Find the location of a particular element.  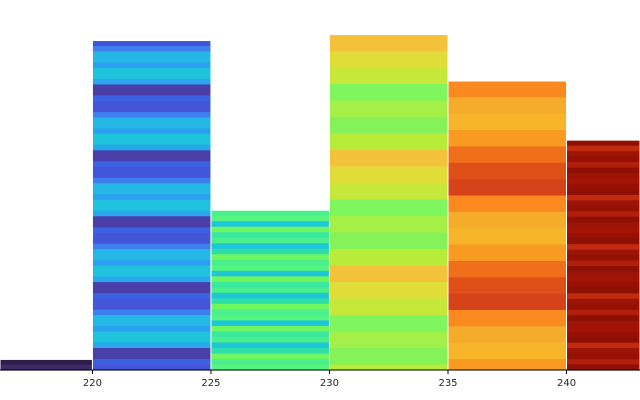

x-tick-label: 235 is located at coordinates (447, 383).